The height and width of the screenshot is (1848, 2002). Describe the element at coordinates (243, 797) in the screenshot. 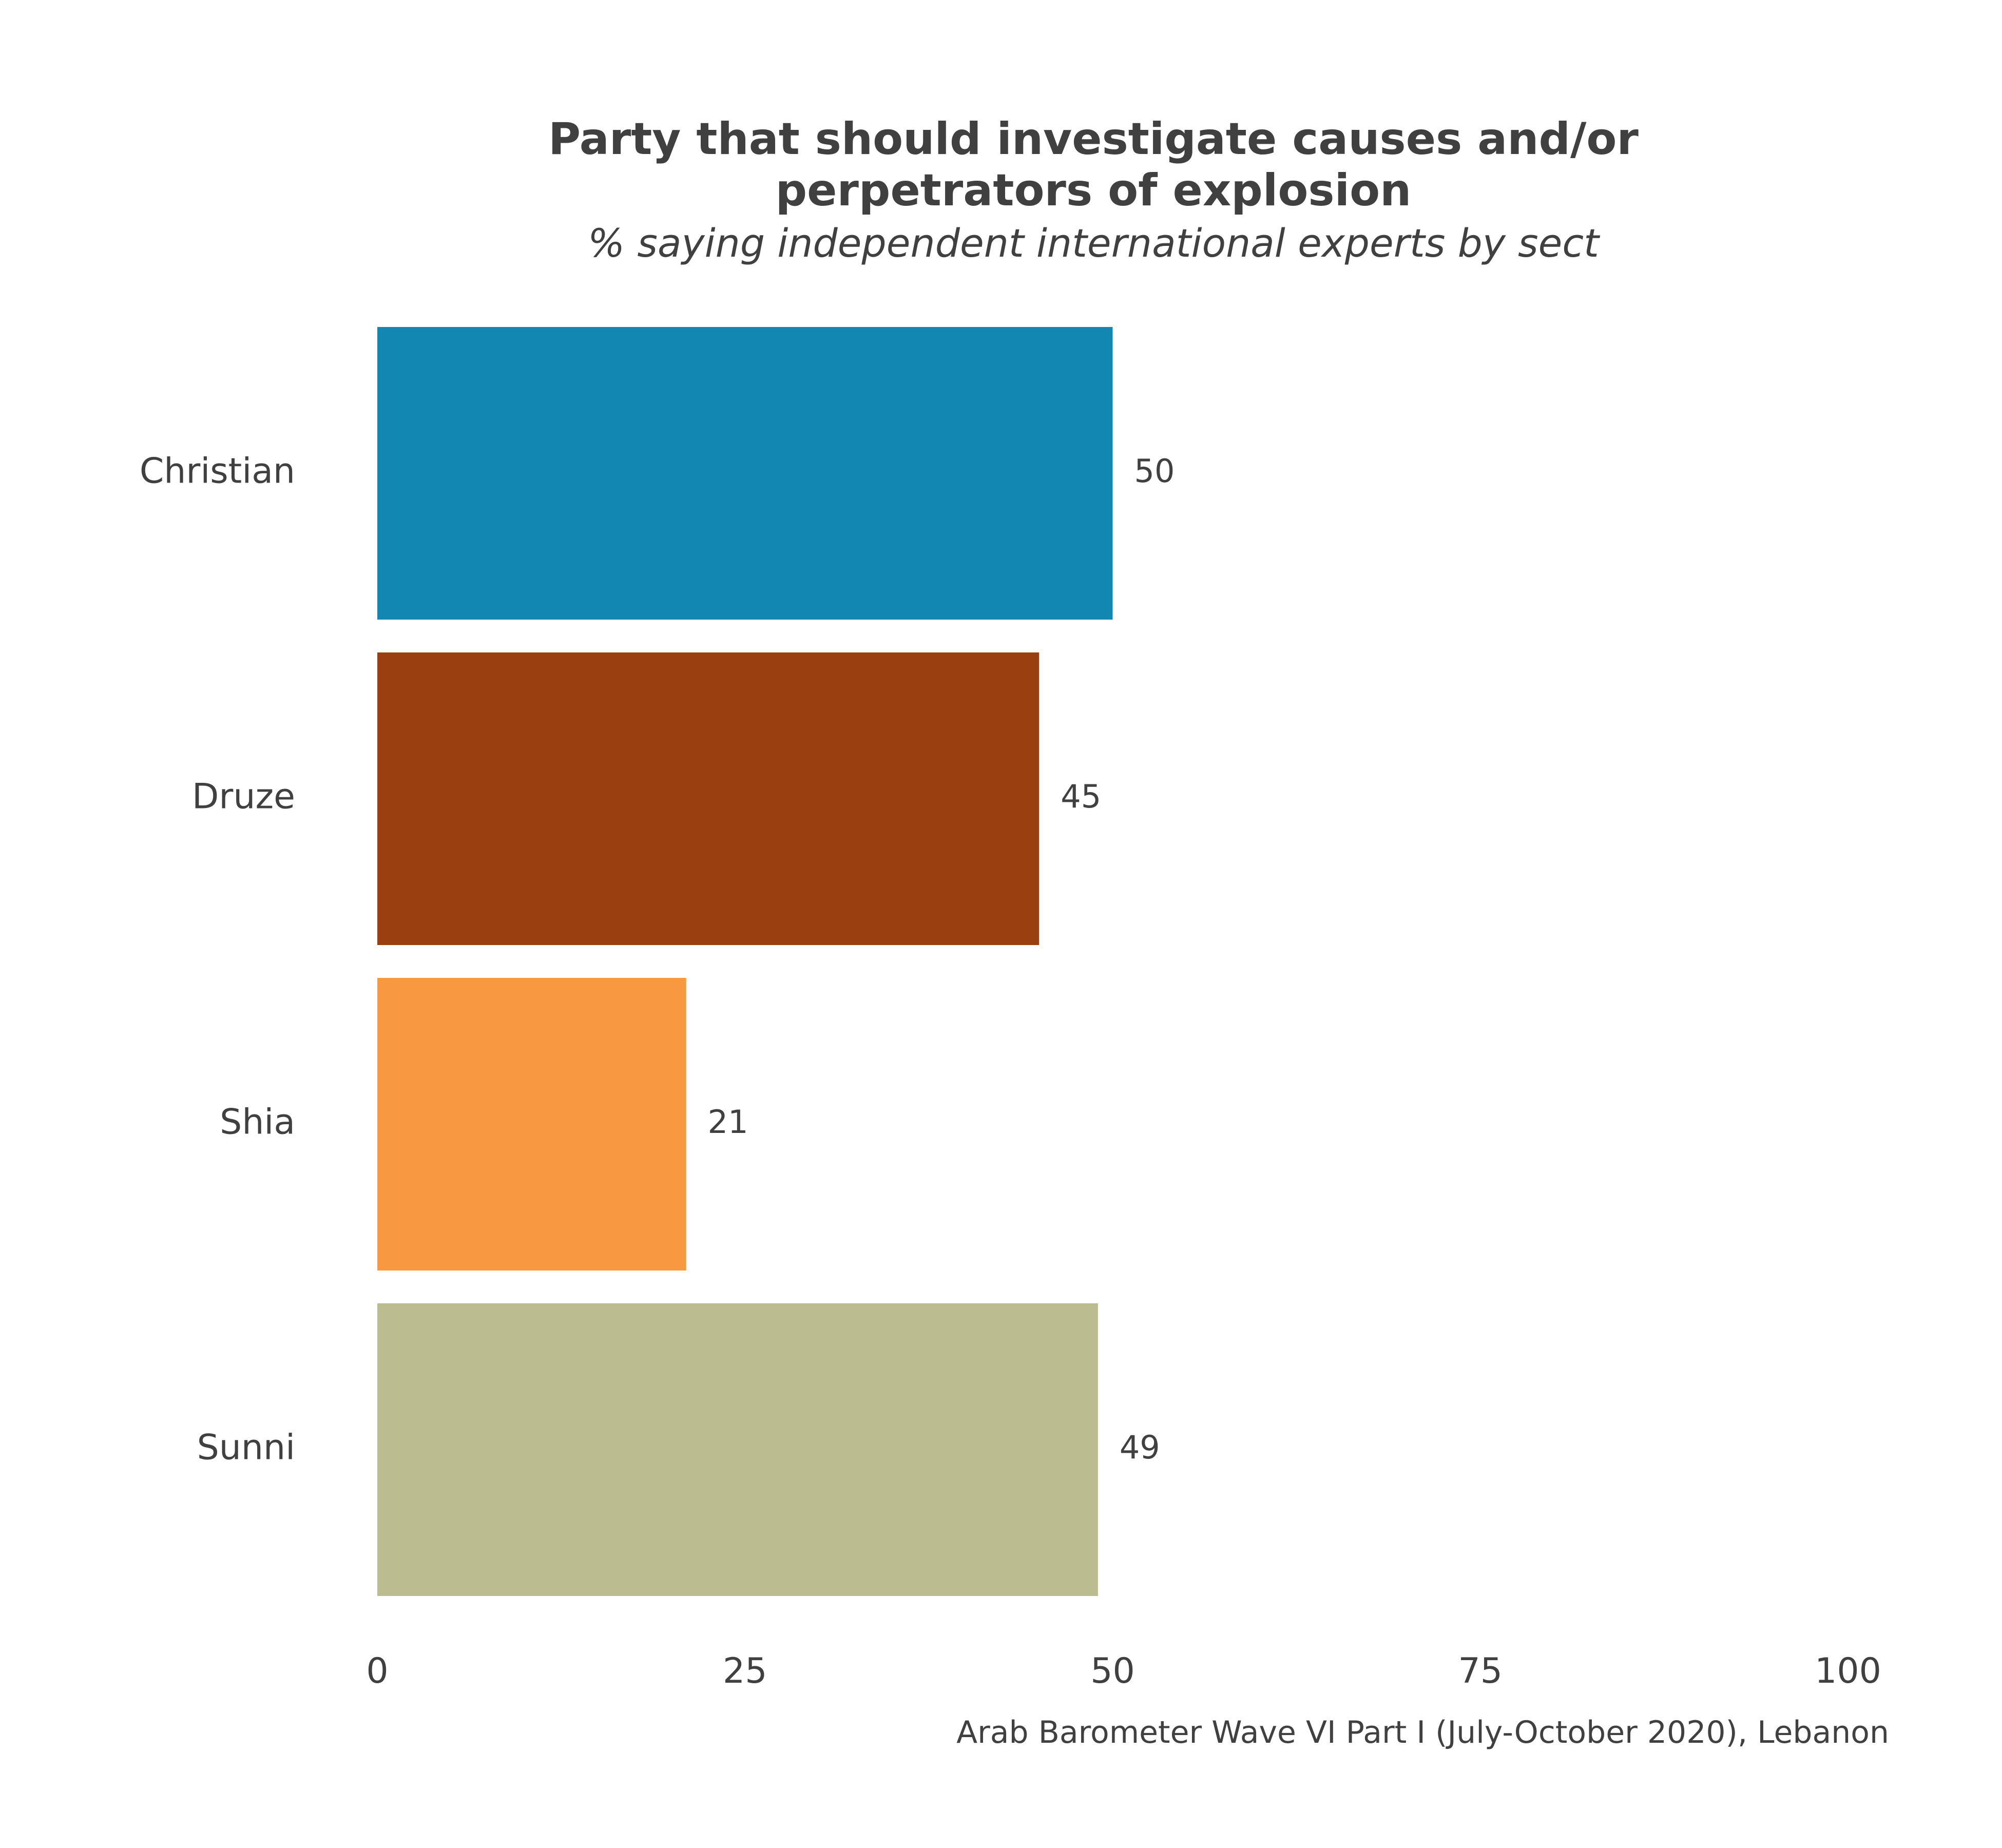

I see `category-label-druze: Druze` at that location.